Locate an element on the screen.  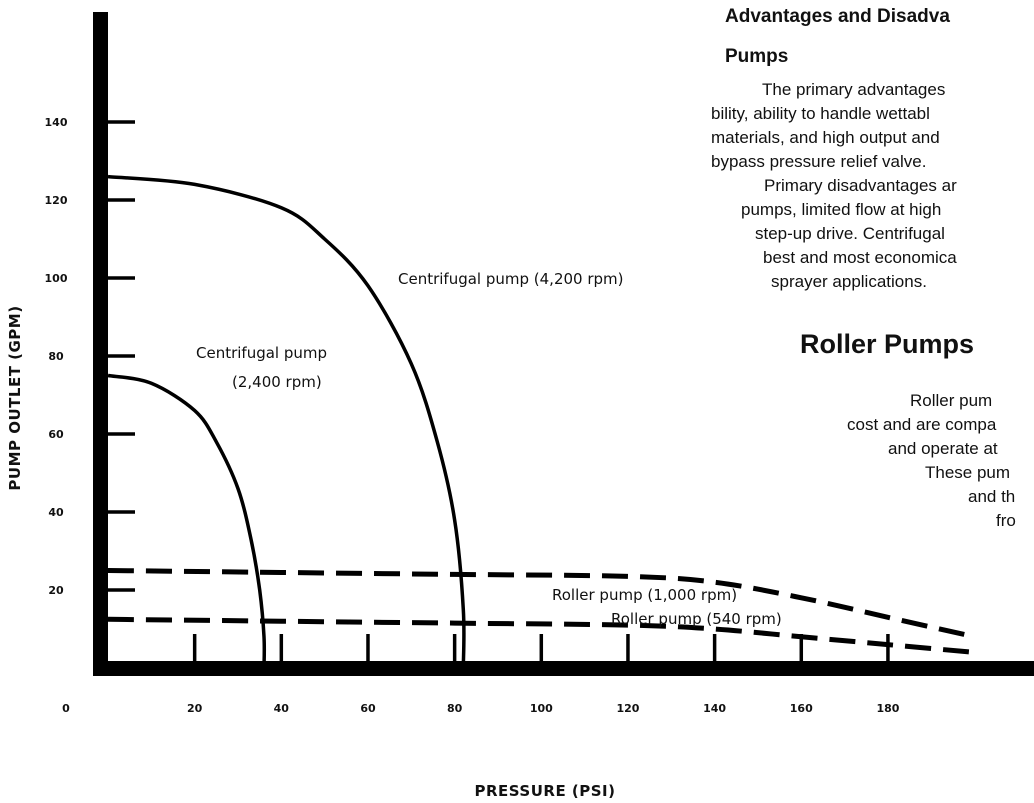
para2-line3: step-up drive. Centrifugal is located at coordinates (850, 233).